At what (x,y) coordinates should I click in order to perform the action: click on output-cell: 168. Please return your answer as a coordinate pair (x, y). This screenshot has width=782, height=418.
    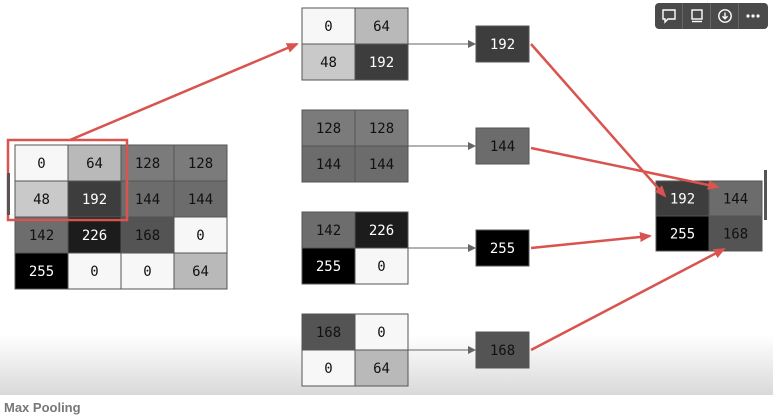
    Looking at the image, I should click on (735, 233).